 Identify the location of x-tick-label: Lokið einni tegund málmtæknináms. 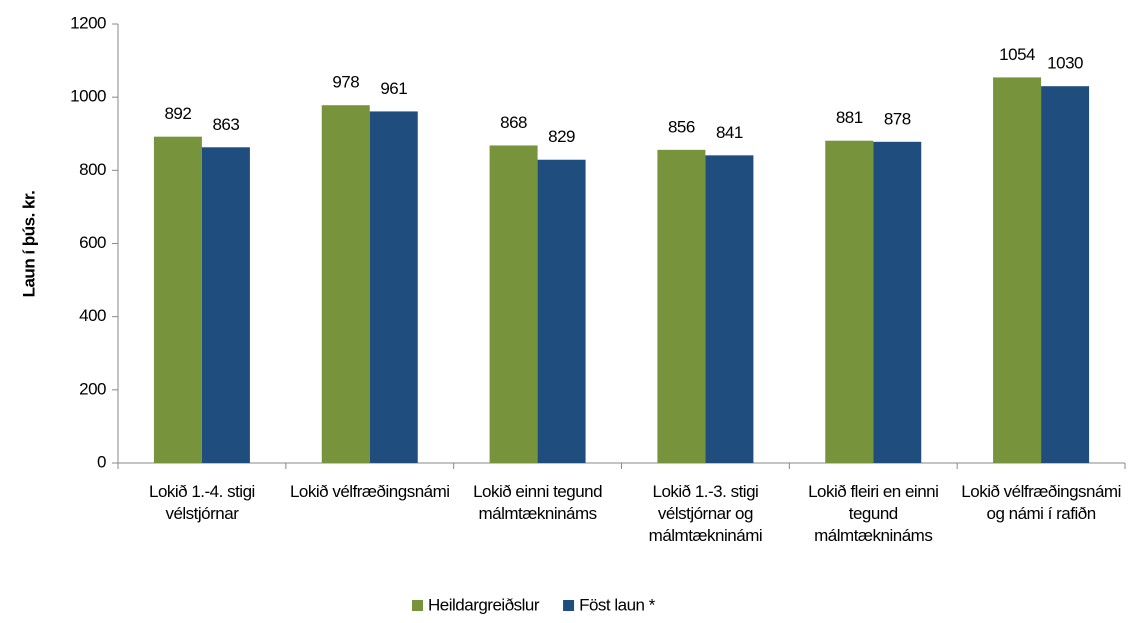
(538, 502).